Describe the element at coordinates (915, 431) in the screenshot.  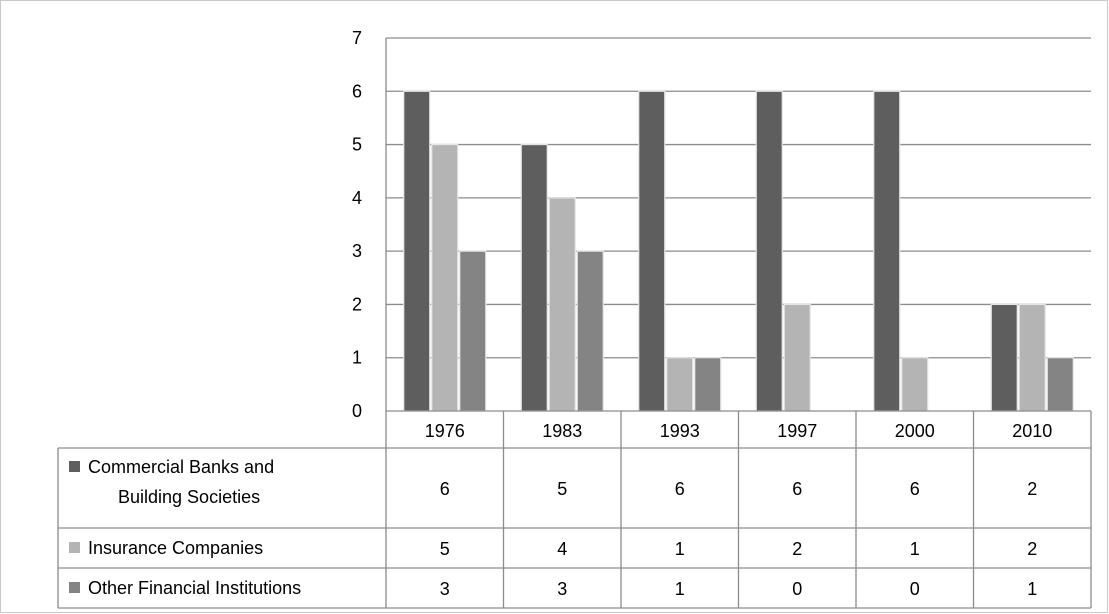
I see `x-category-label: 2000` at that location.